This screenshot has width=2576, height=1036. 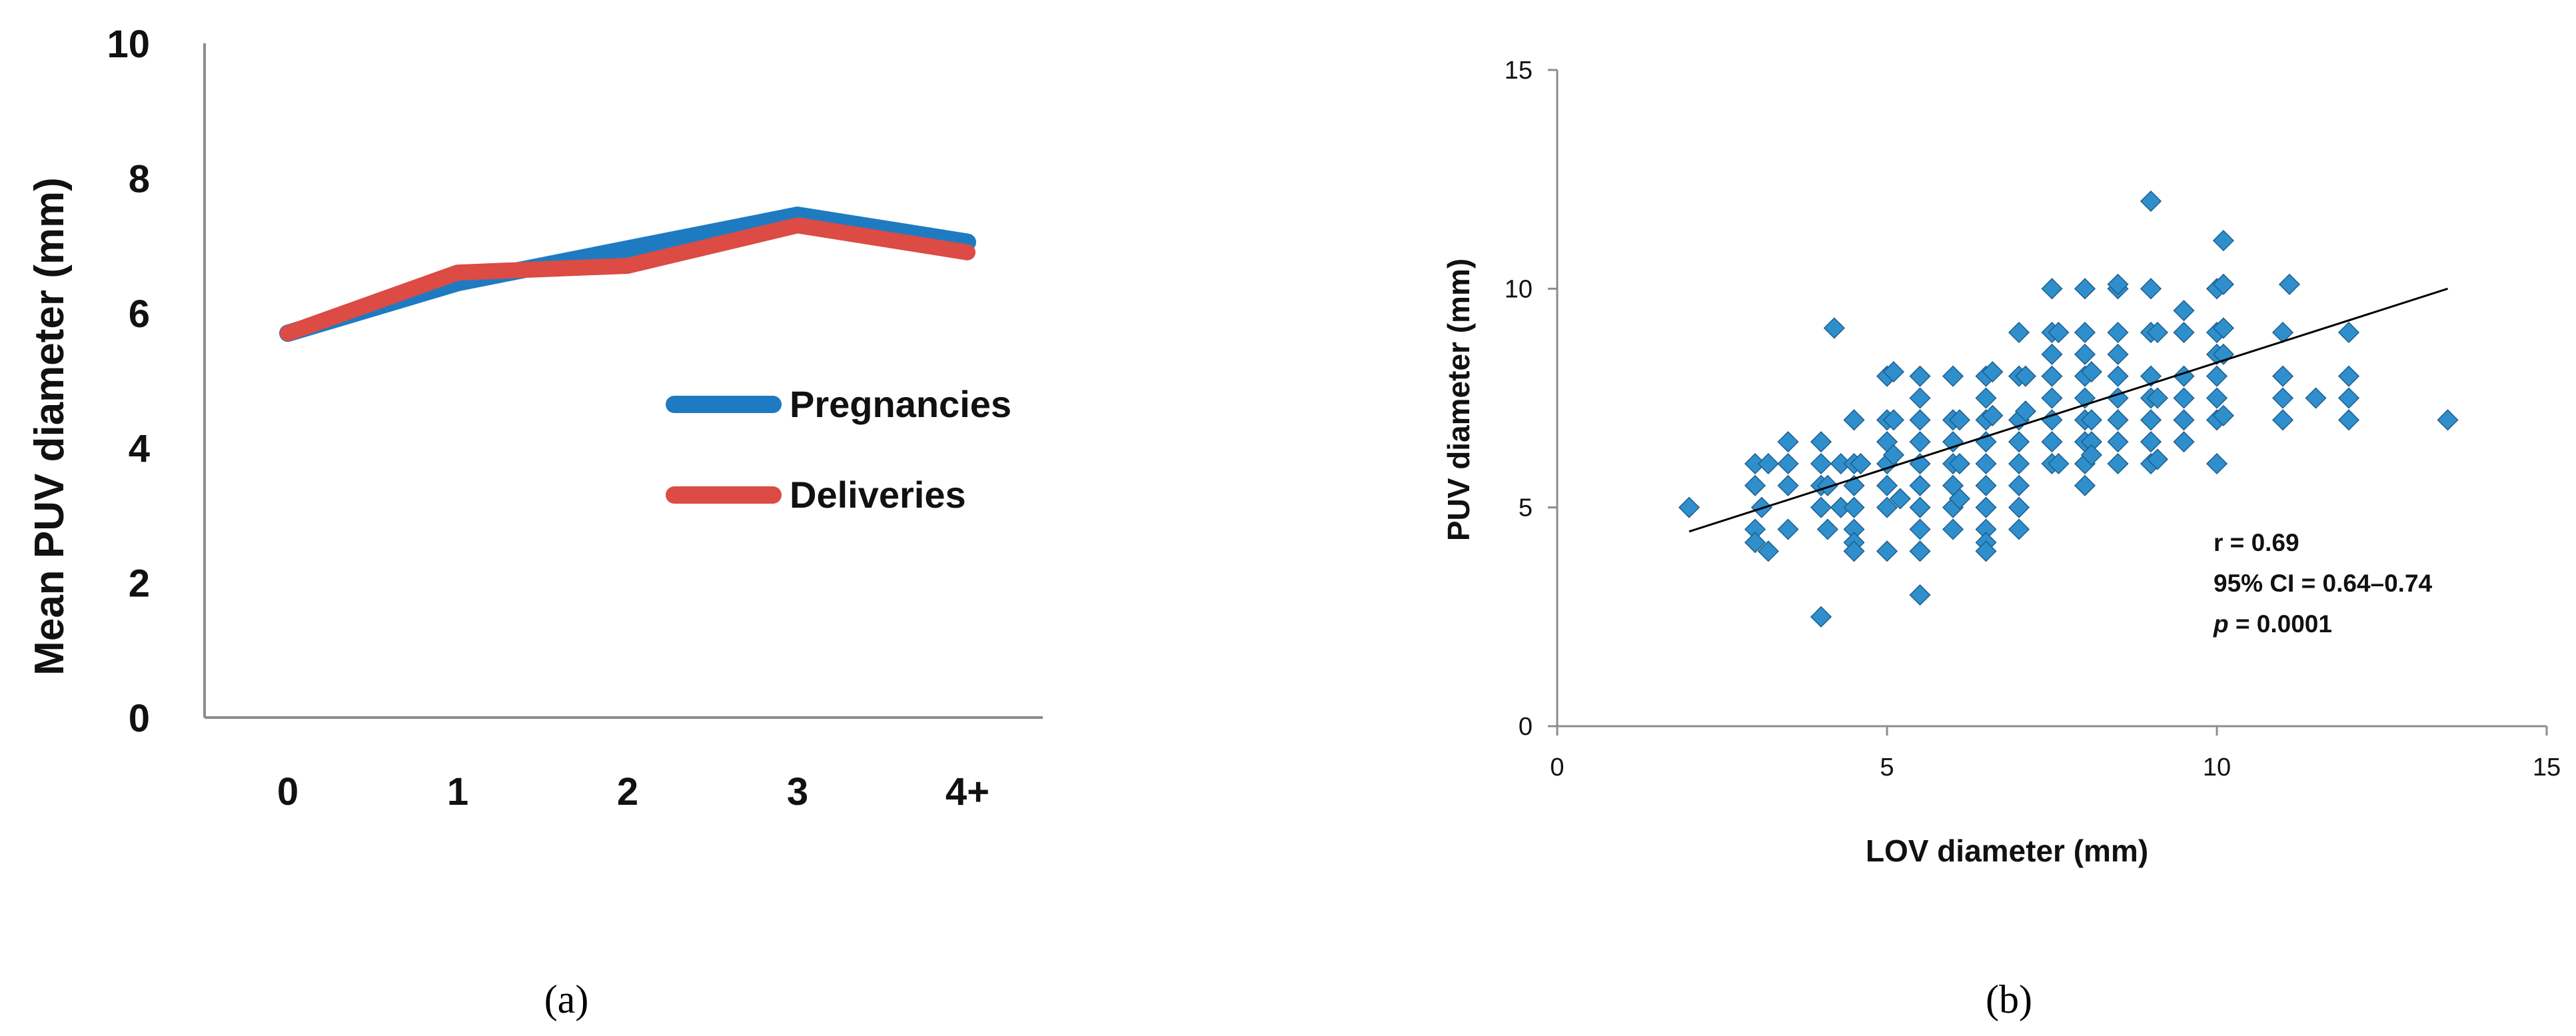 I want to click on y-tick-label: 6, so click(x=140, y=314).